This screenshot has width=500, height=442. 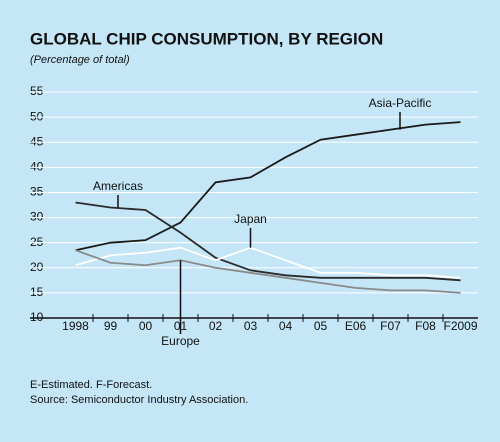 What do you see at coordinates (321, 326) in the screenshot?
I see `x-tick-label: 05` at bounding box center [321, 326].